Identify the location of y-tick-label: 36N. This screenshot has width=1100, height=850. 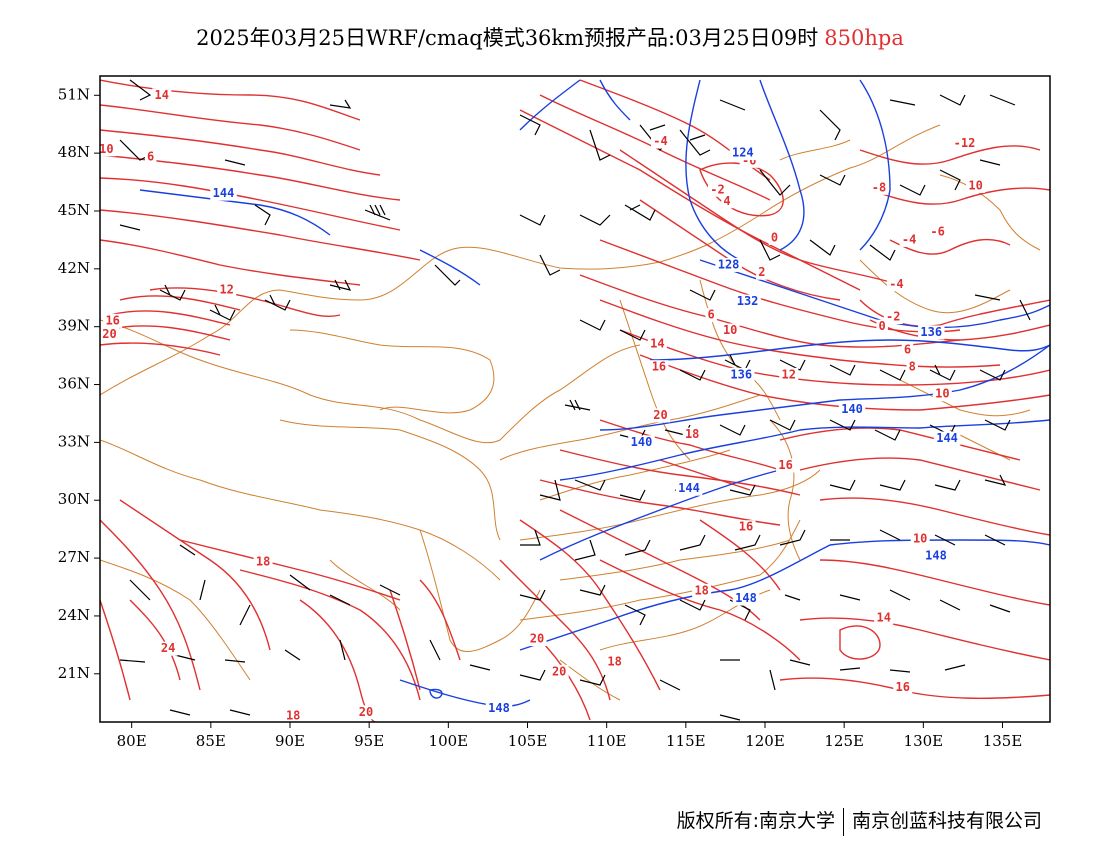
(74, 384).